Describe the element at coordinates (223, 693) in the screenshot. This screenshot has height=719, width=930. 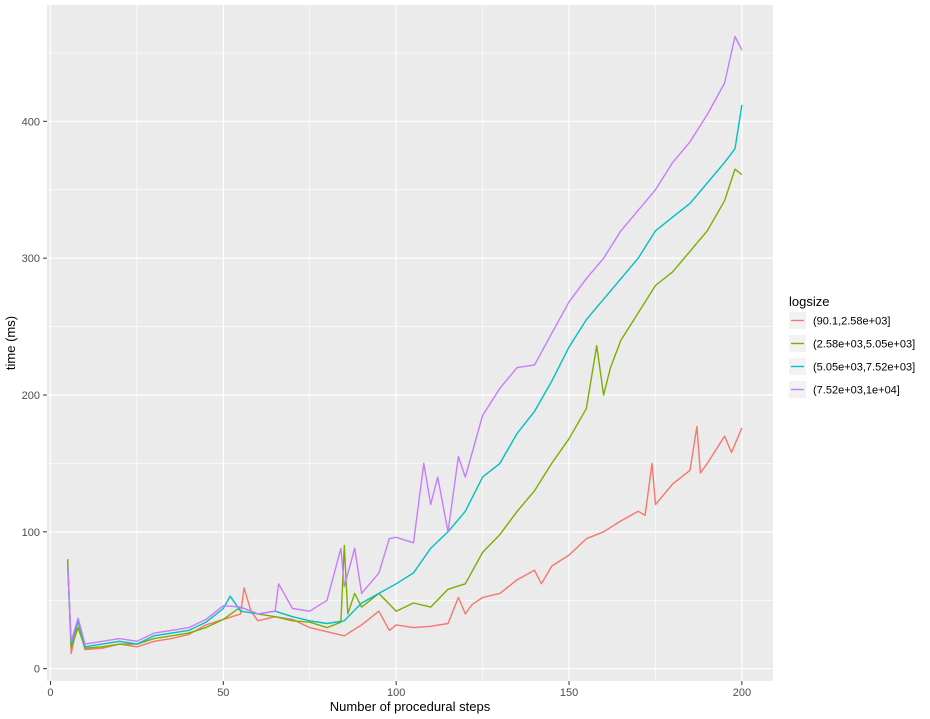
I see `x-tick-label: 50` at that location.